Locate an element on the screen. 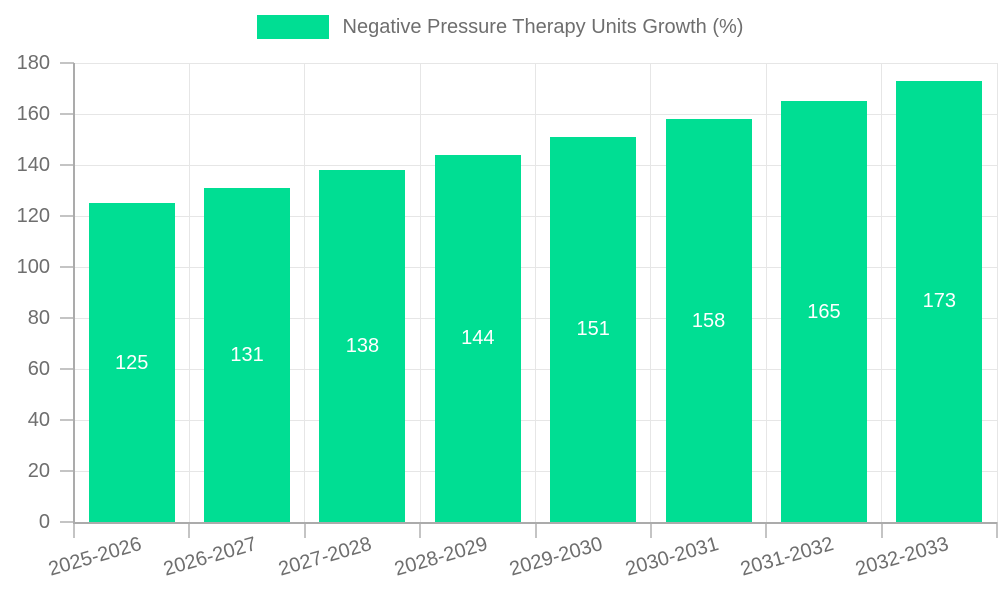  bar-value-label: 125 is located at coordinates (132, 362).